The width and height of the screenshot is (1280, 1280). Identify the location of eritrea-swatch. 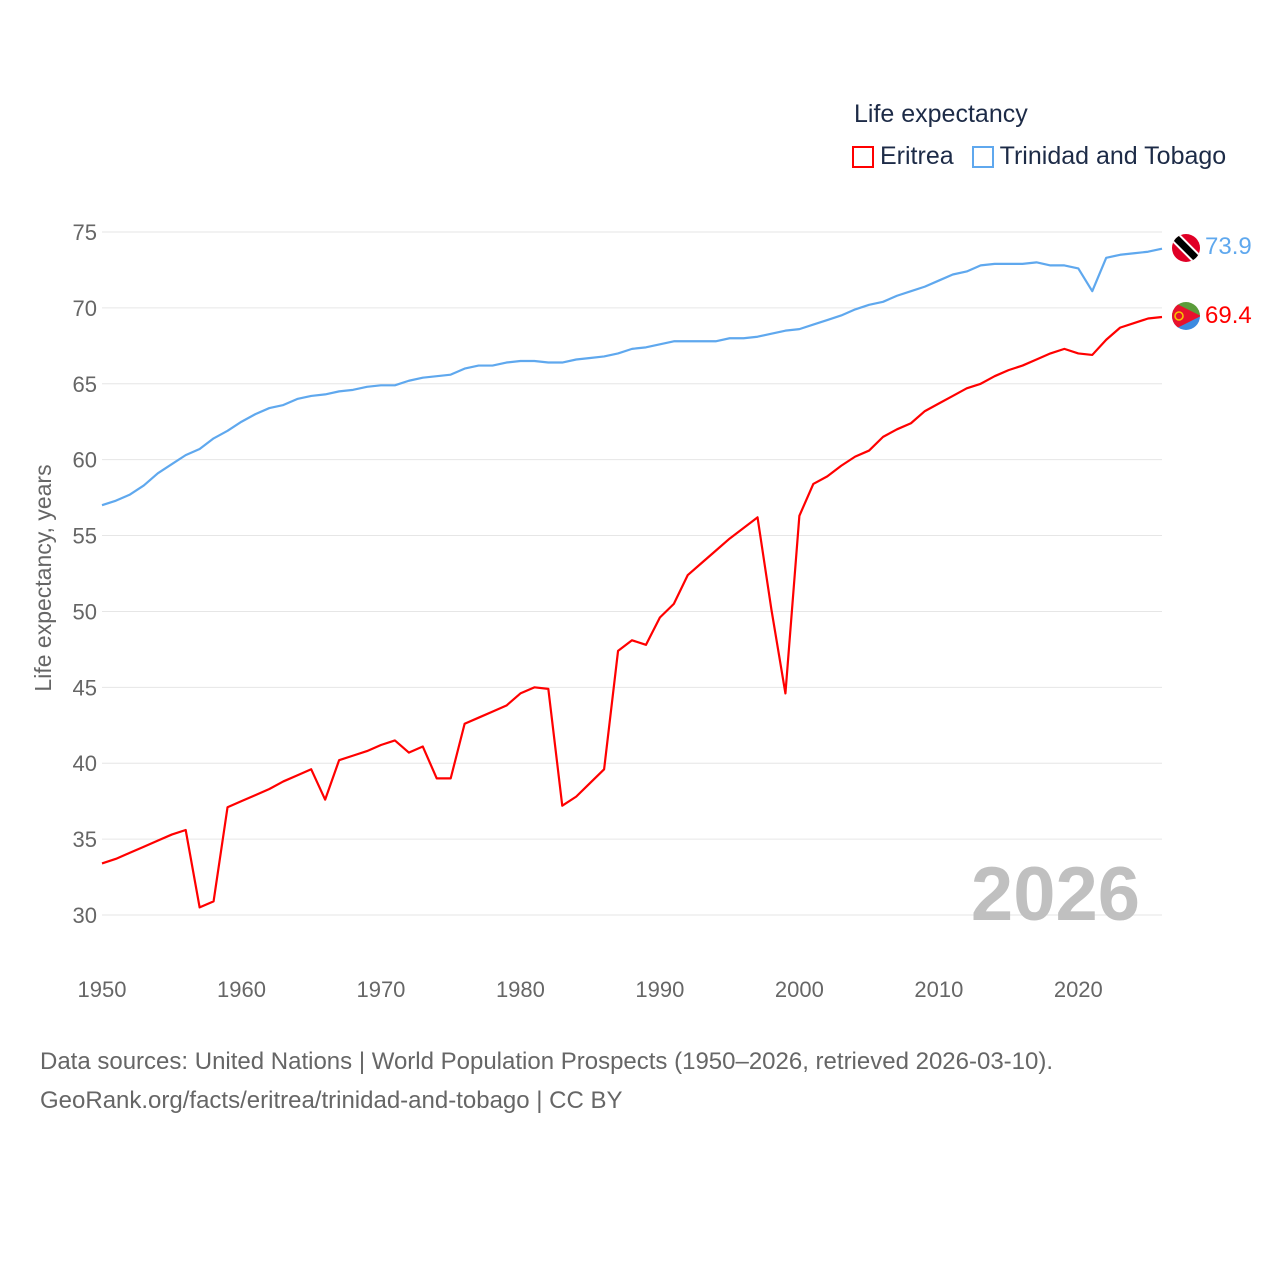
(863, 156).